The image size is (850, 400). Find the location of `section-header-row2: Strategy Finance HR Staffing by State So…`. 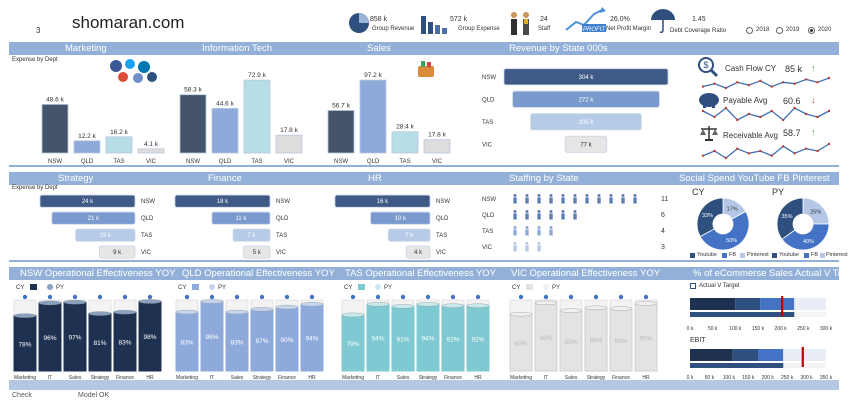

section-header-row2: Strategy Finance HR Staffing by State So… is located at coordinates (424, 178).